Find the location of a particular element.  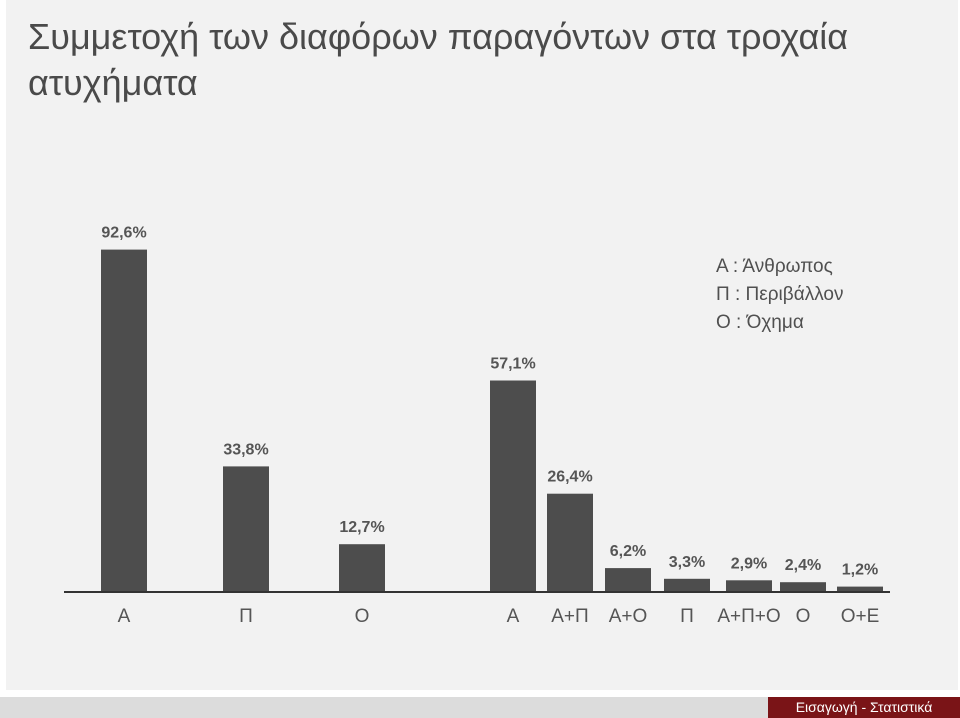

value-label: 3,3% is located at coordinates (687, 562).